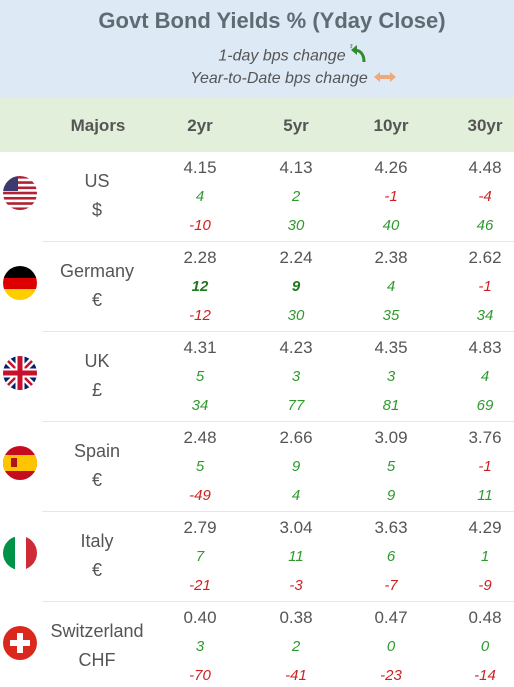  I want to click on table-row: Spain €2.48 5 -49 2.66 9 4 3.09 5 9 3.76 -1 11, so click(257, 467).